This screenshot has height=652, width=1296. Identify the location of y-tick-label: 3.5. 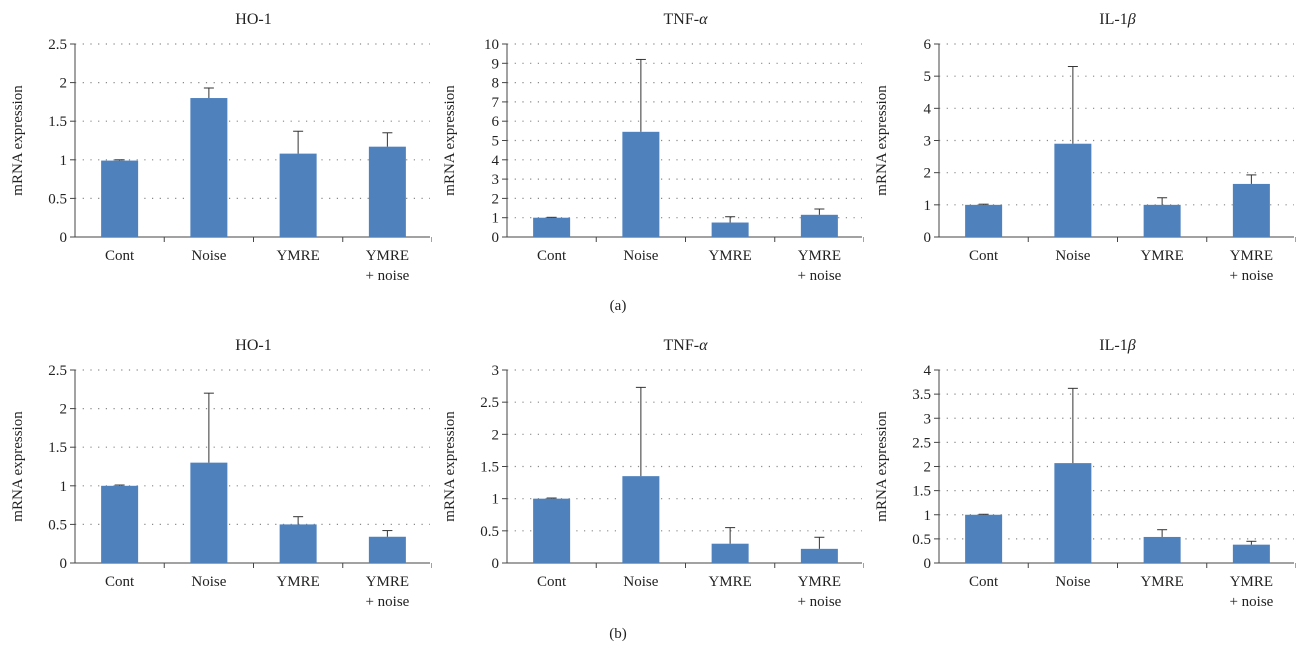
(921, 395).